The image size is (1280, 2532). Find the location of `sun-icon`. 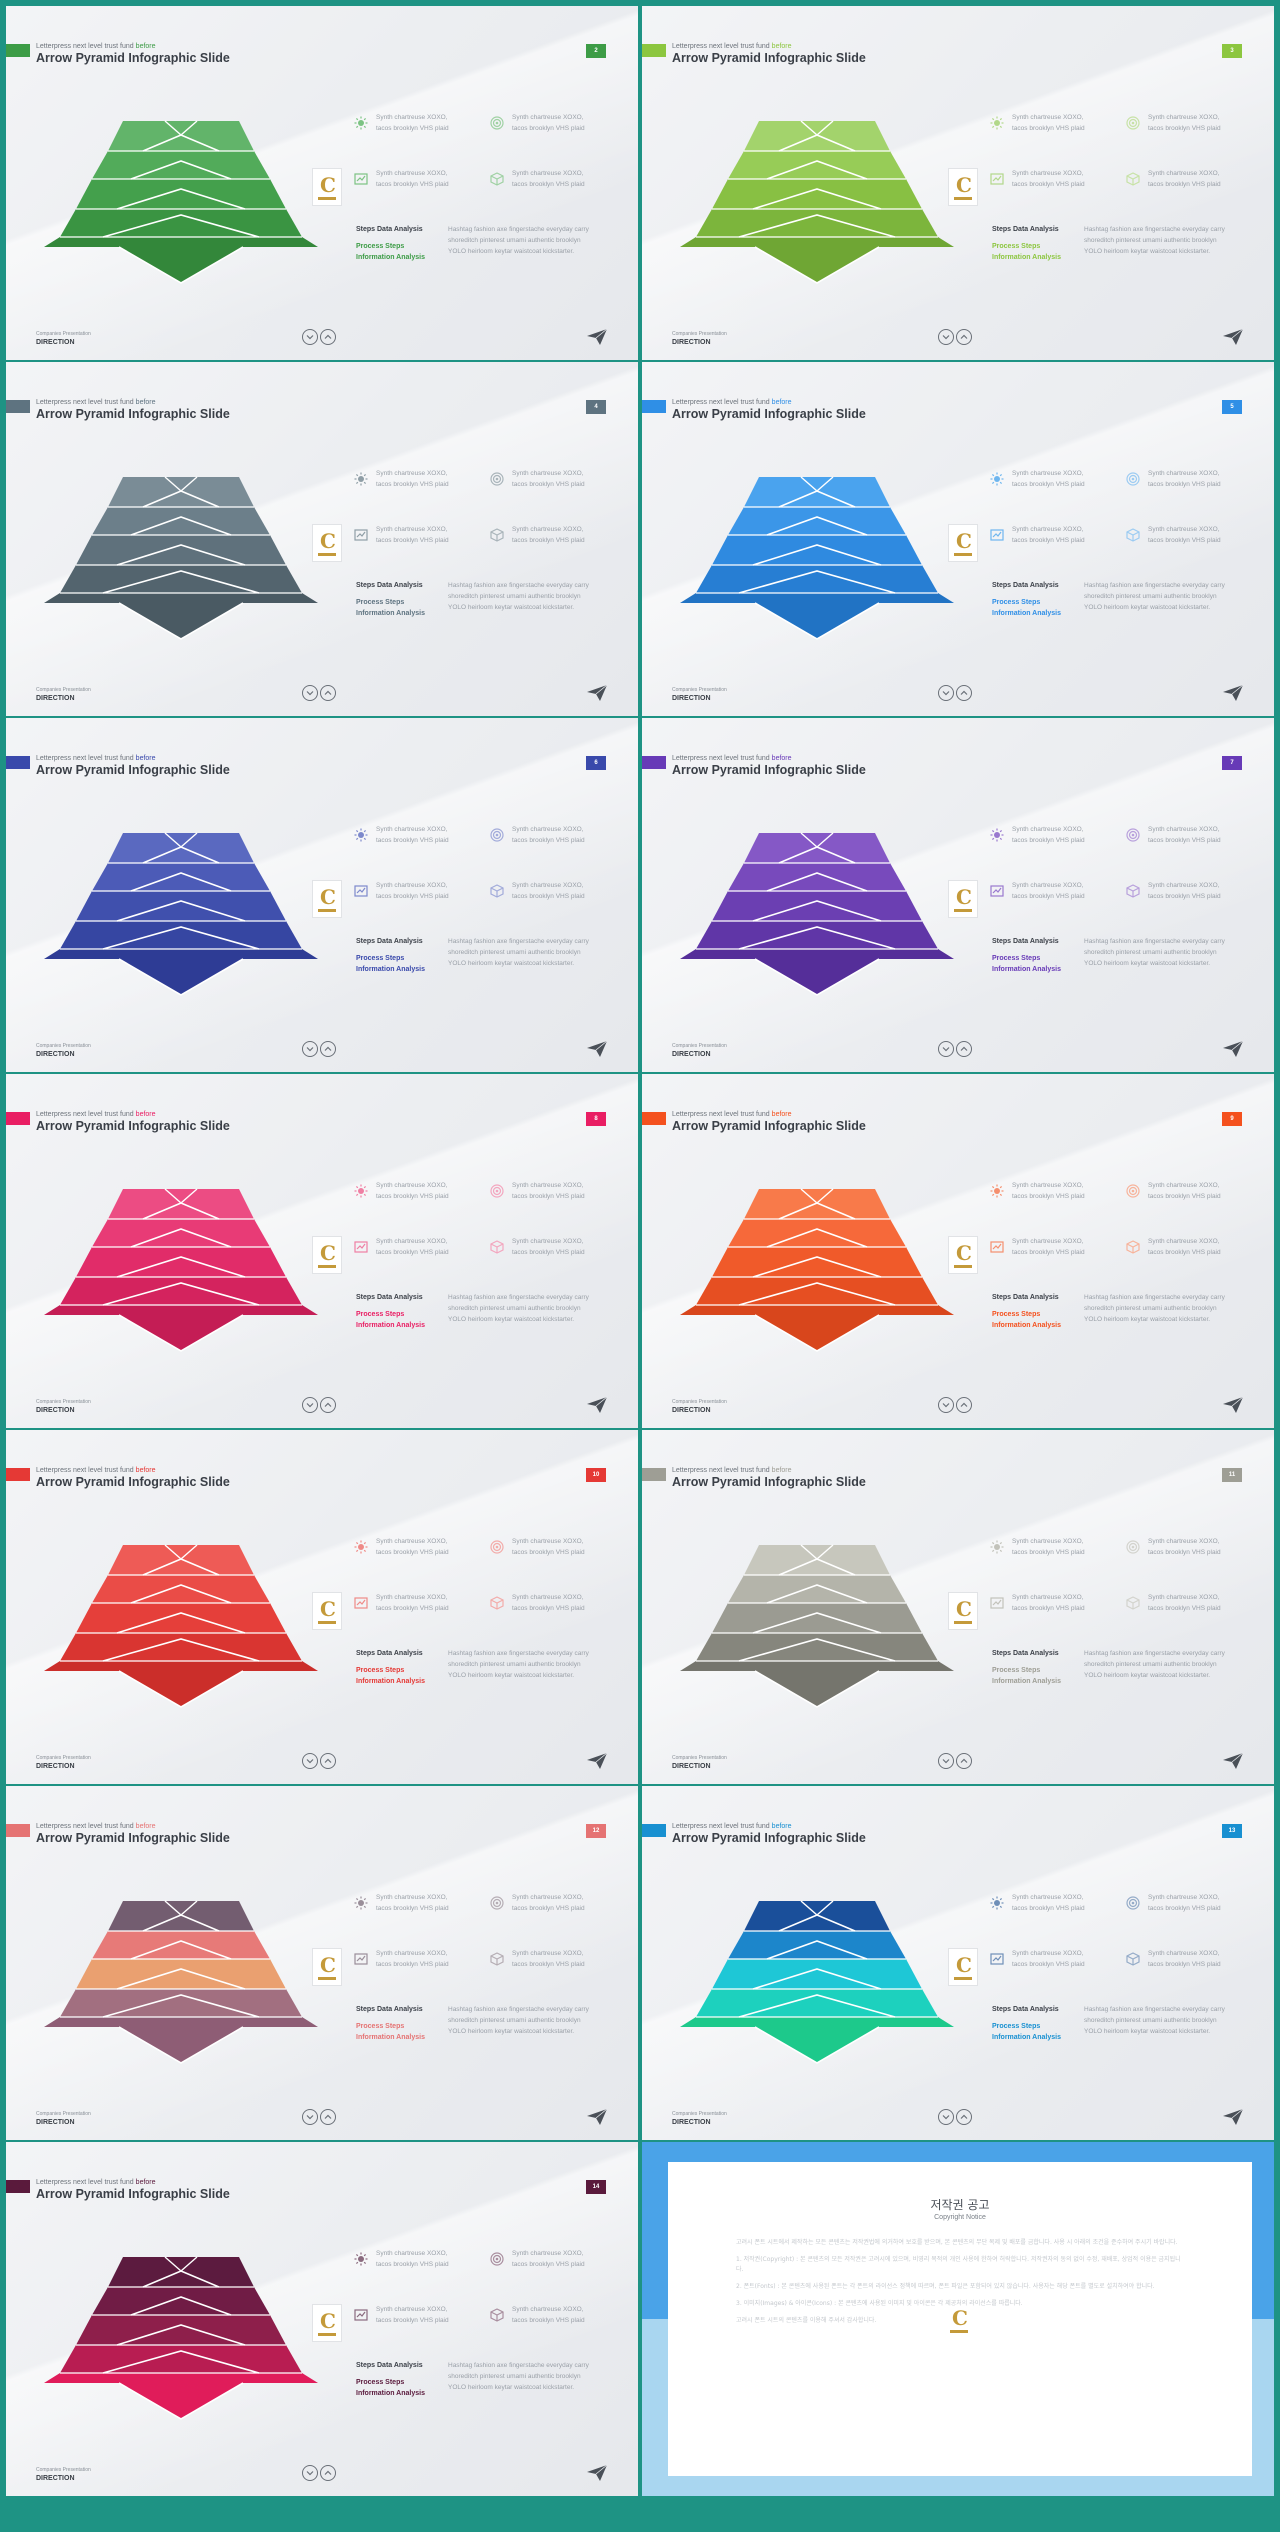

sun-icon is located at coordinates (997, 123).